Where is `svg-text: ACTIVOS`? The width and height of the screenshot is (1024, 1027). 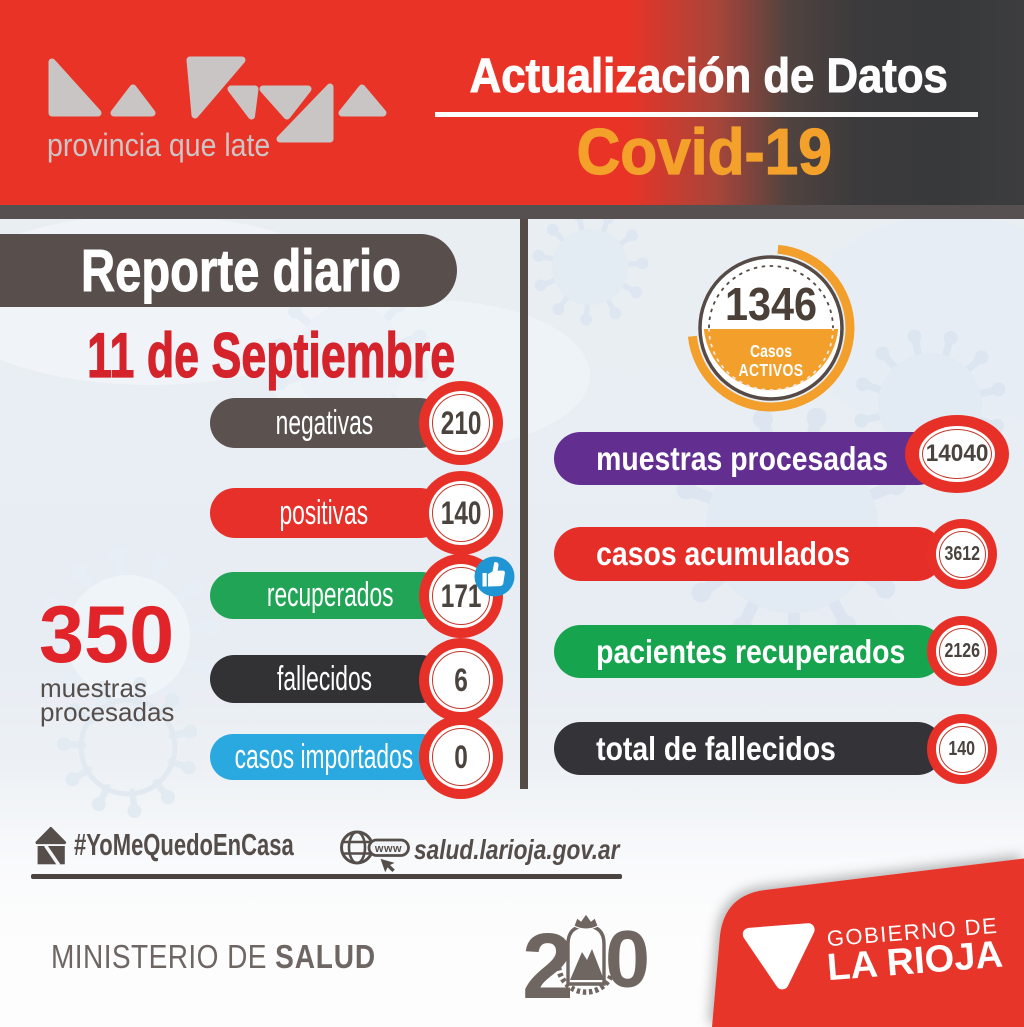
svg-text: ACTIVOS is located at coordinates (771, 371).